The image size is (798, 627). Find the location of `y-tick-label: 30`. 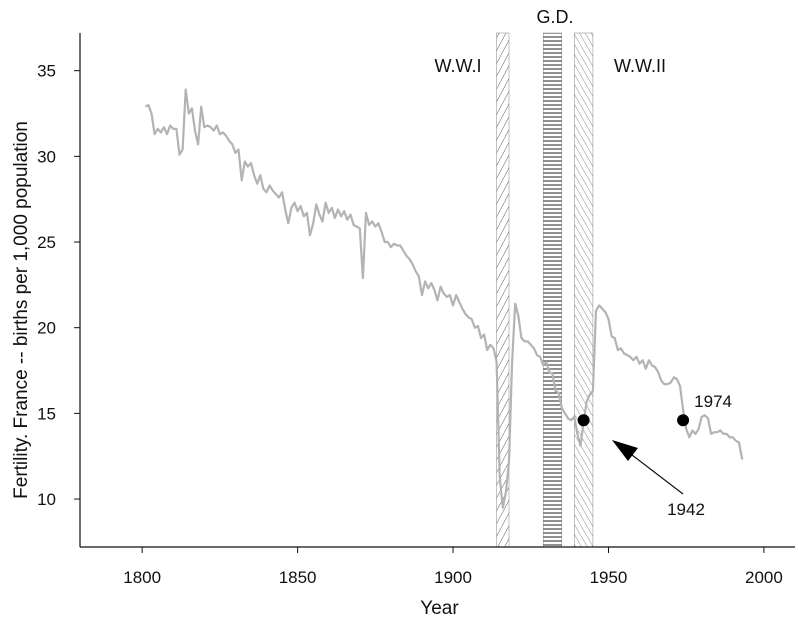

y-tick-label: 30 is located at coordinates (46, 156).